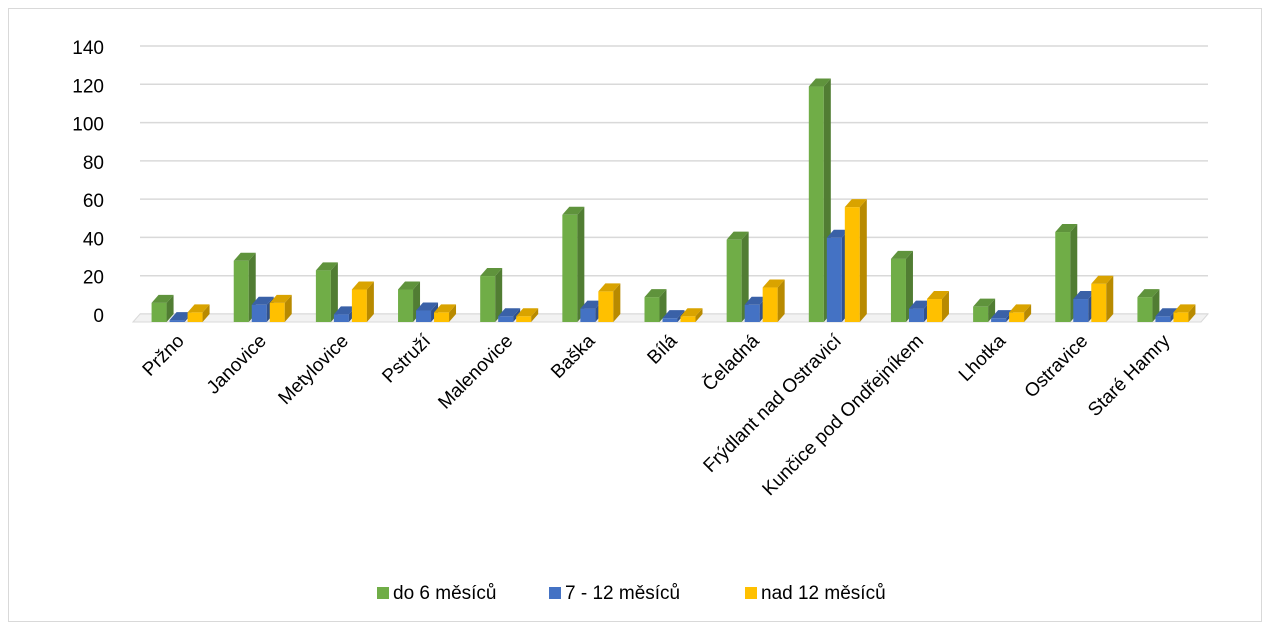 This screenshot has height=630, width=1273. I want to click on x-tick-label: Kunčice pod Ondřejníkem, so click(843, 415).